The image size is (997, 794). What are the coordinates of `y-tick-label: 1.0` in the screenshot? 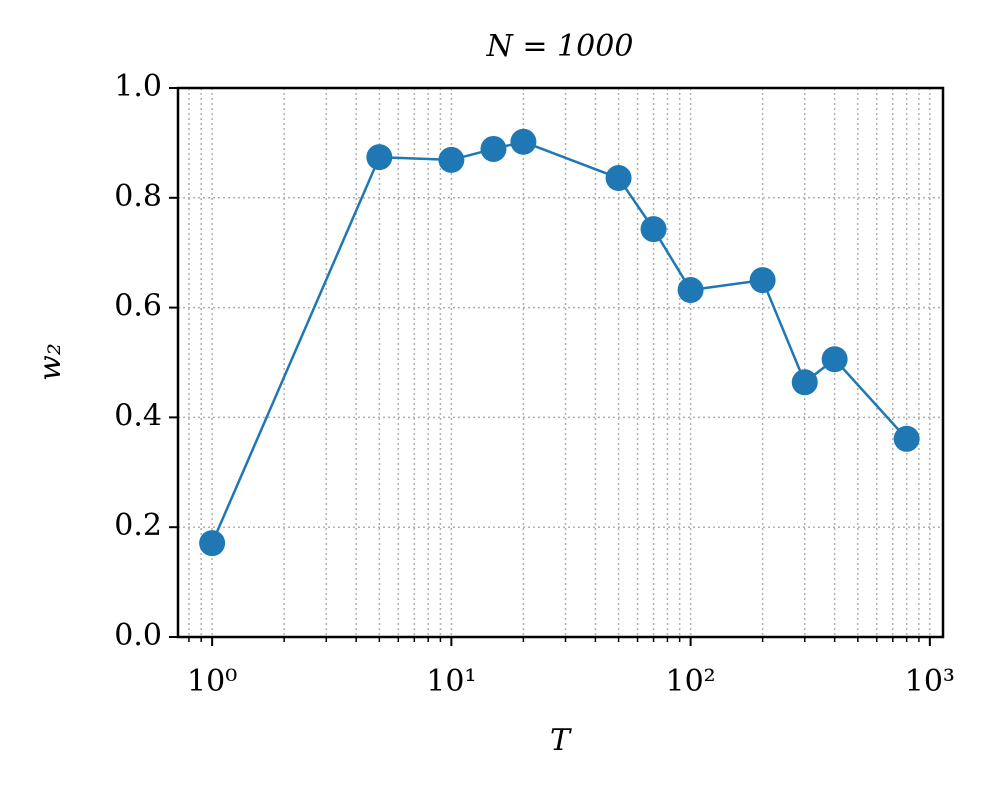 It's located at (138, 86).